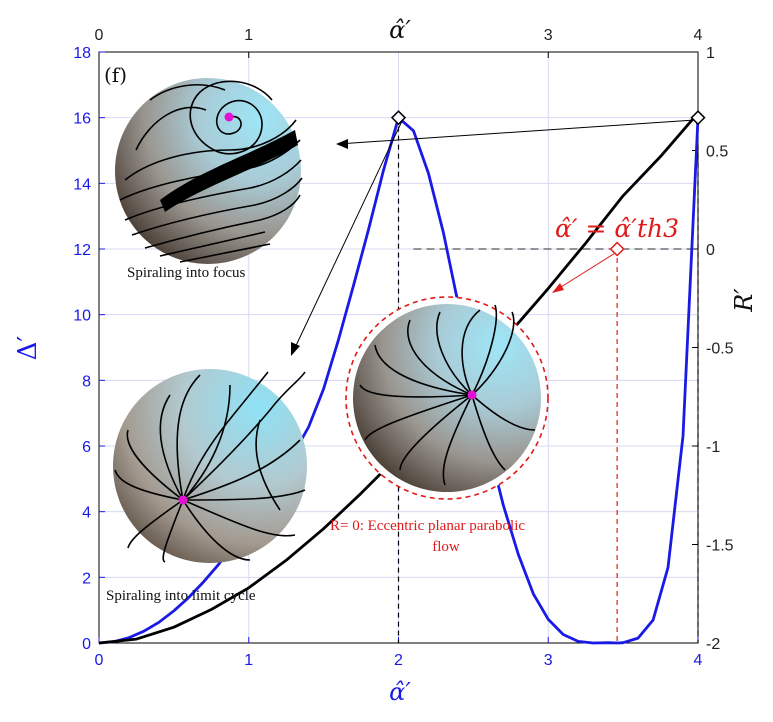 The height and width of the screenshot is (722, 773). Describe the element at coordinates (82, 316) in the screenshot. I see `y-tick-label-left: 10` at that location.